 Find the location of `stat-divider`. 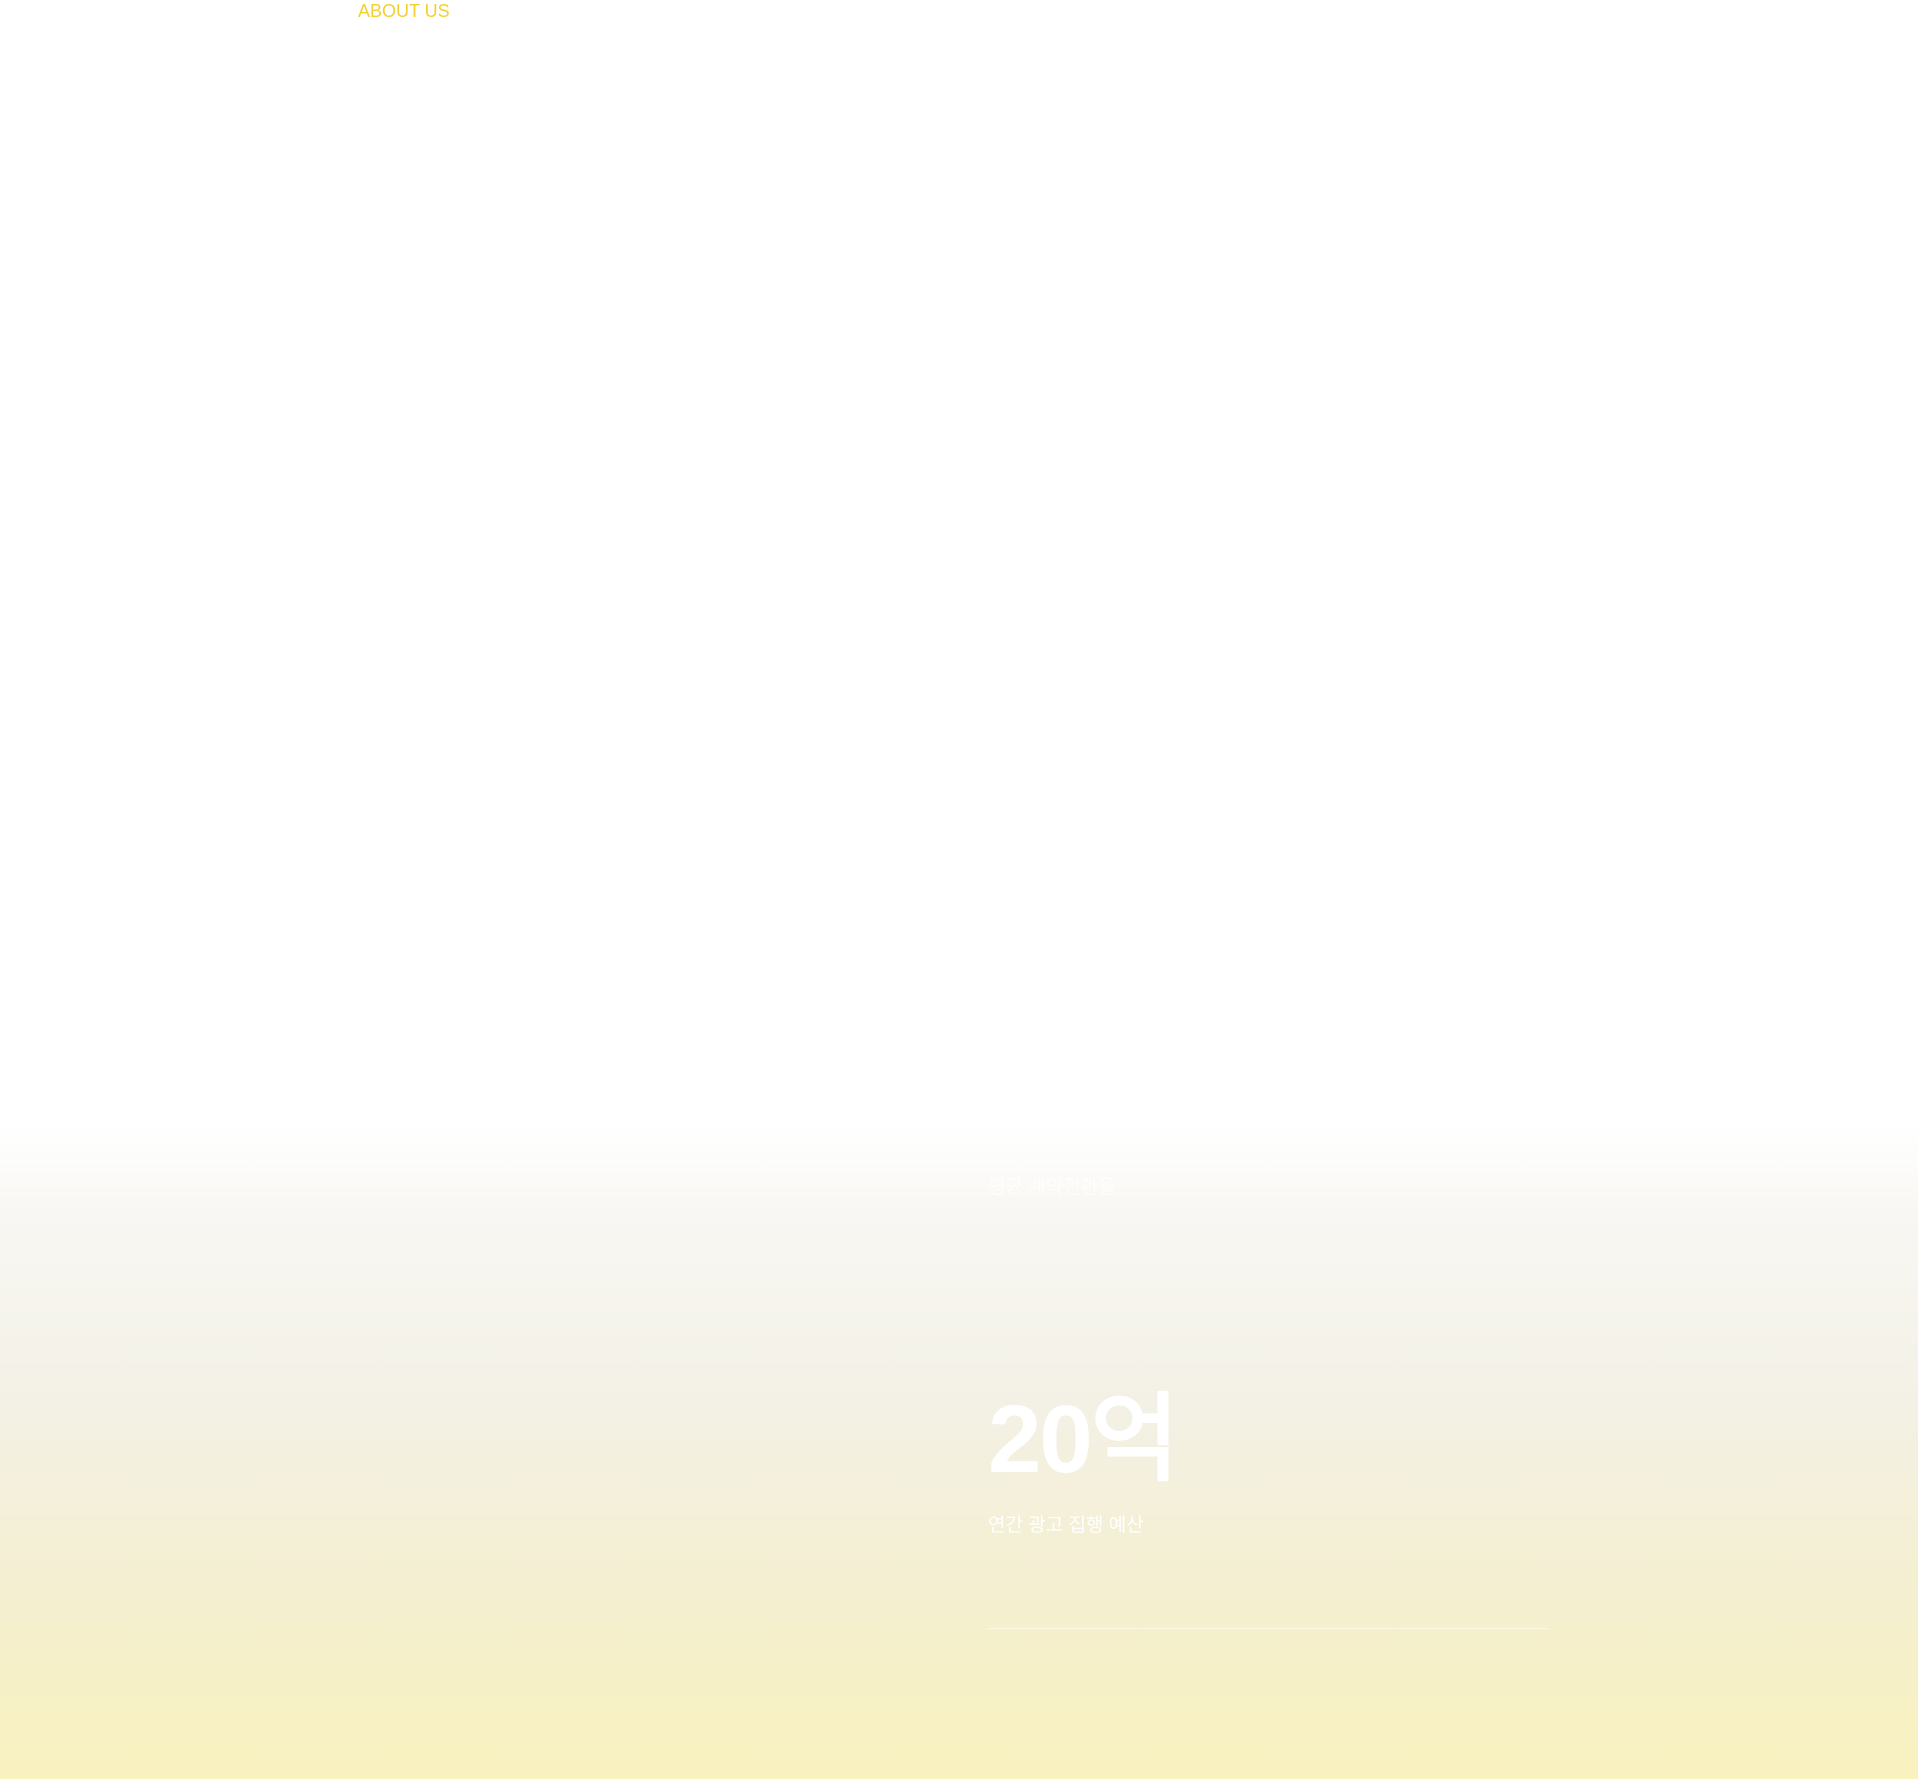

stat-divider is located at coordinates (1268, 1628).